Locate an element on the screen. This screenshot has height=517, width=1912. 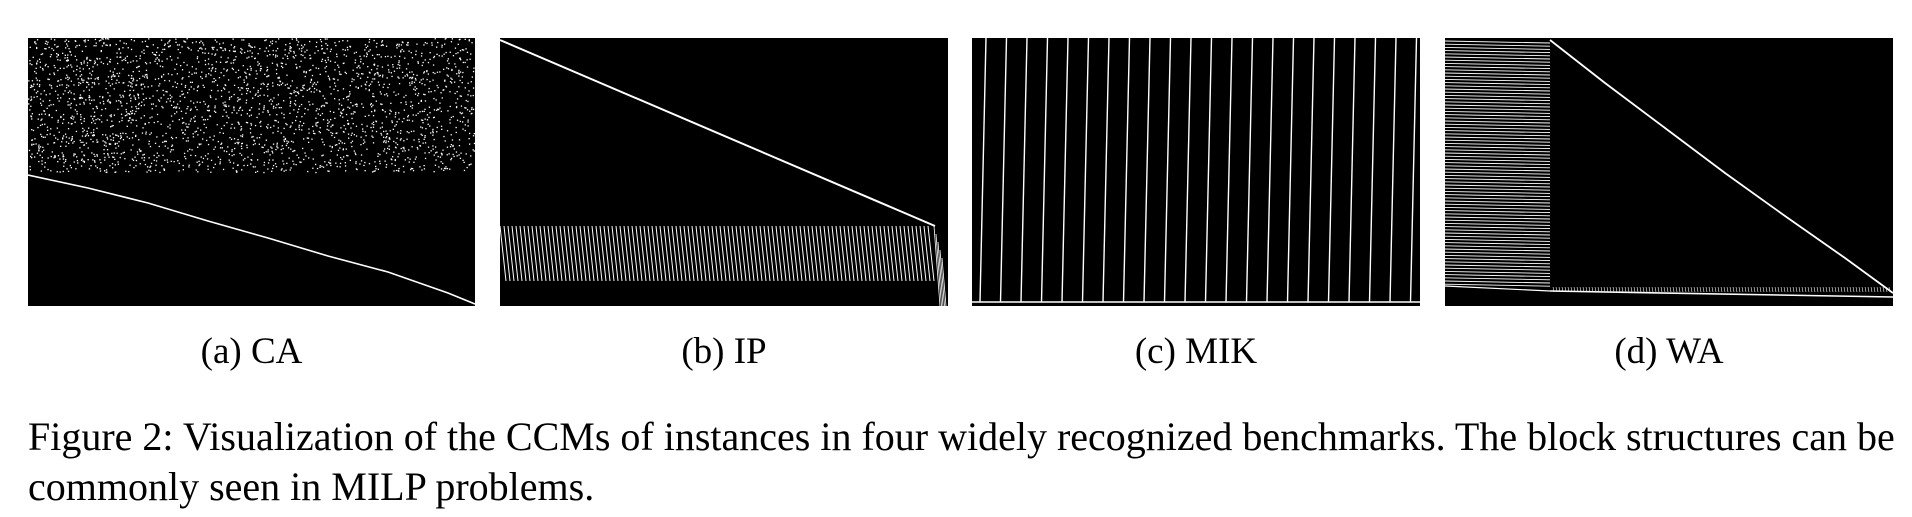
ccm-panel-mik is located at coordinates (1196, 172).